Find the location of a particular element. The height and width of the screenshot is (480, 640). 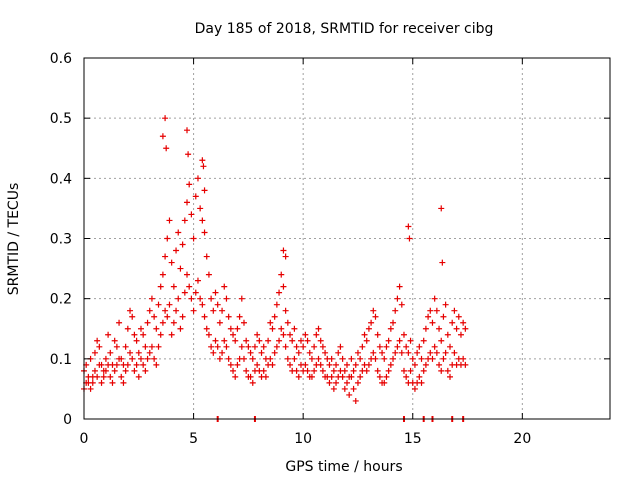

x-axis-label: GPS time / hours is located at coordinates (343, 467).